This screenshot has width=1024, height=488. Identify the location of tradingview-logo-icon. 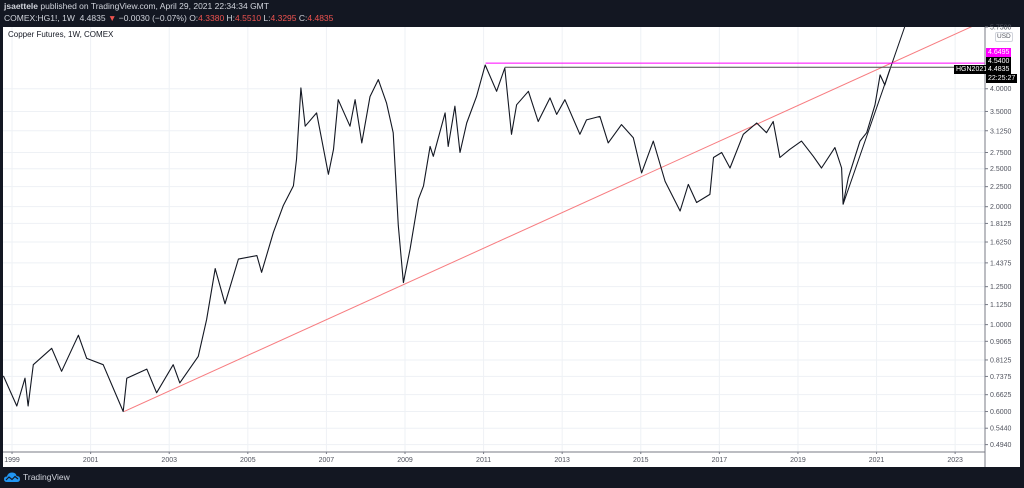
(12, 477).